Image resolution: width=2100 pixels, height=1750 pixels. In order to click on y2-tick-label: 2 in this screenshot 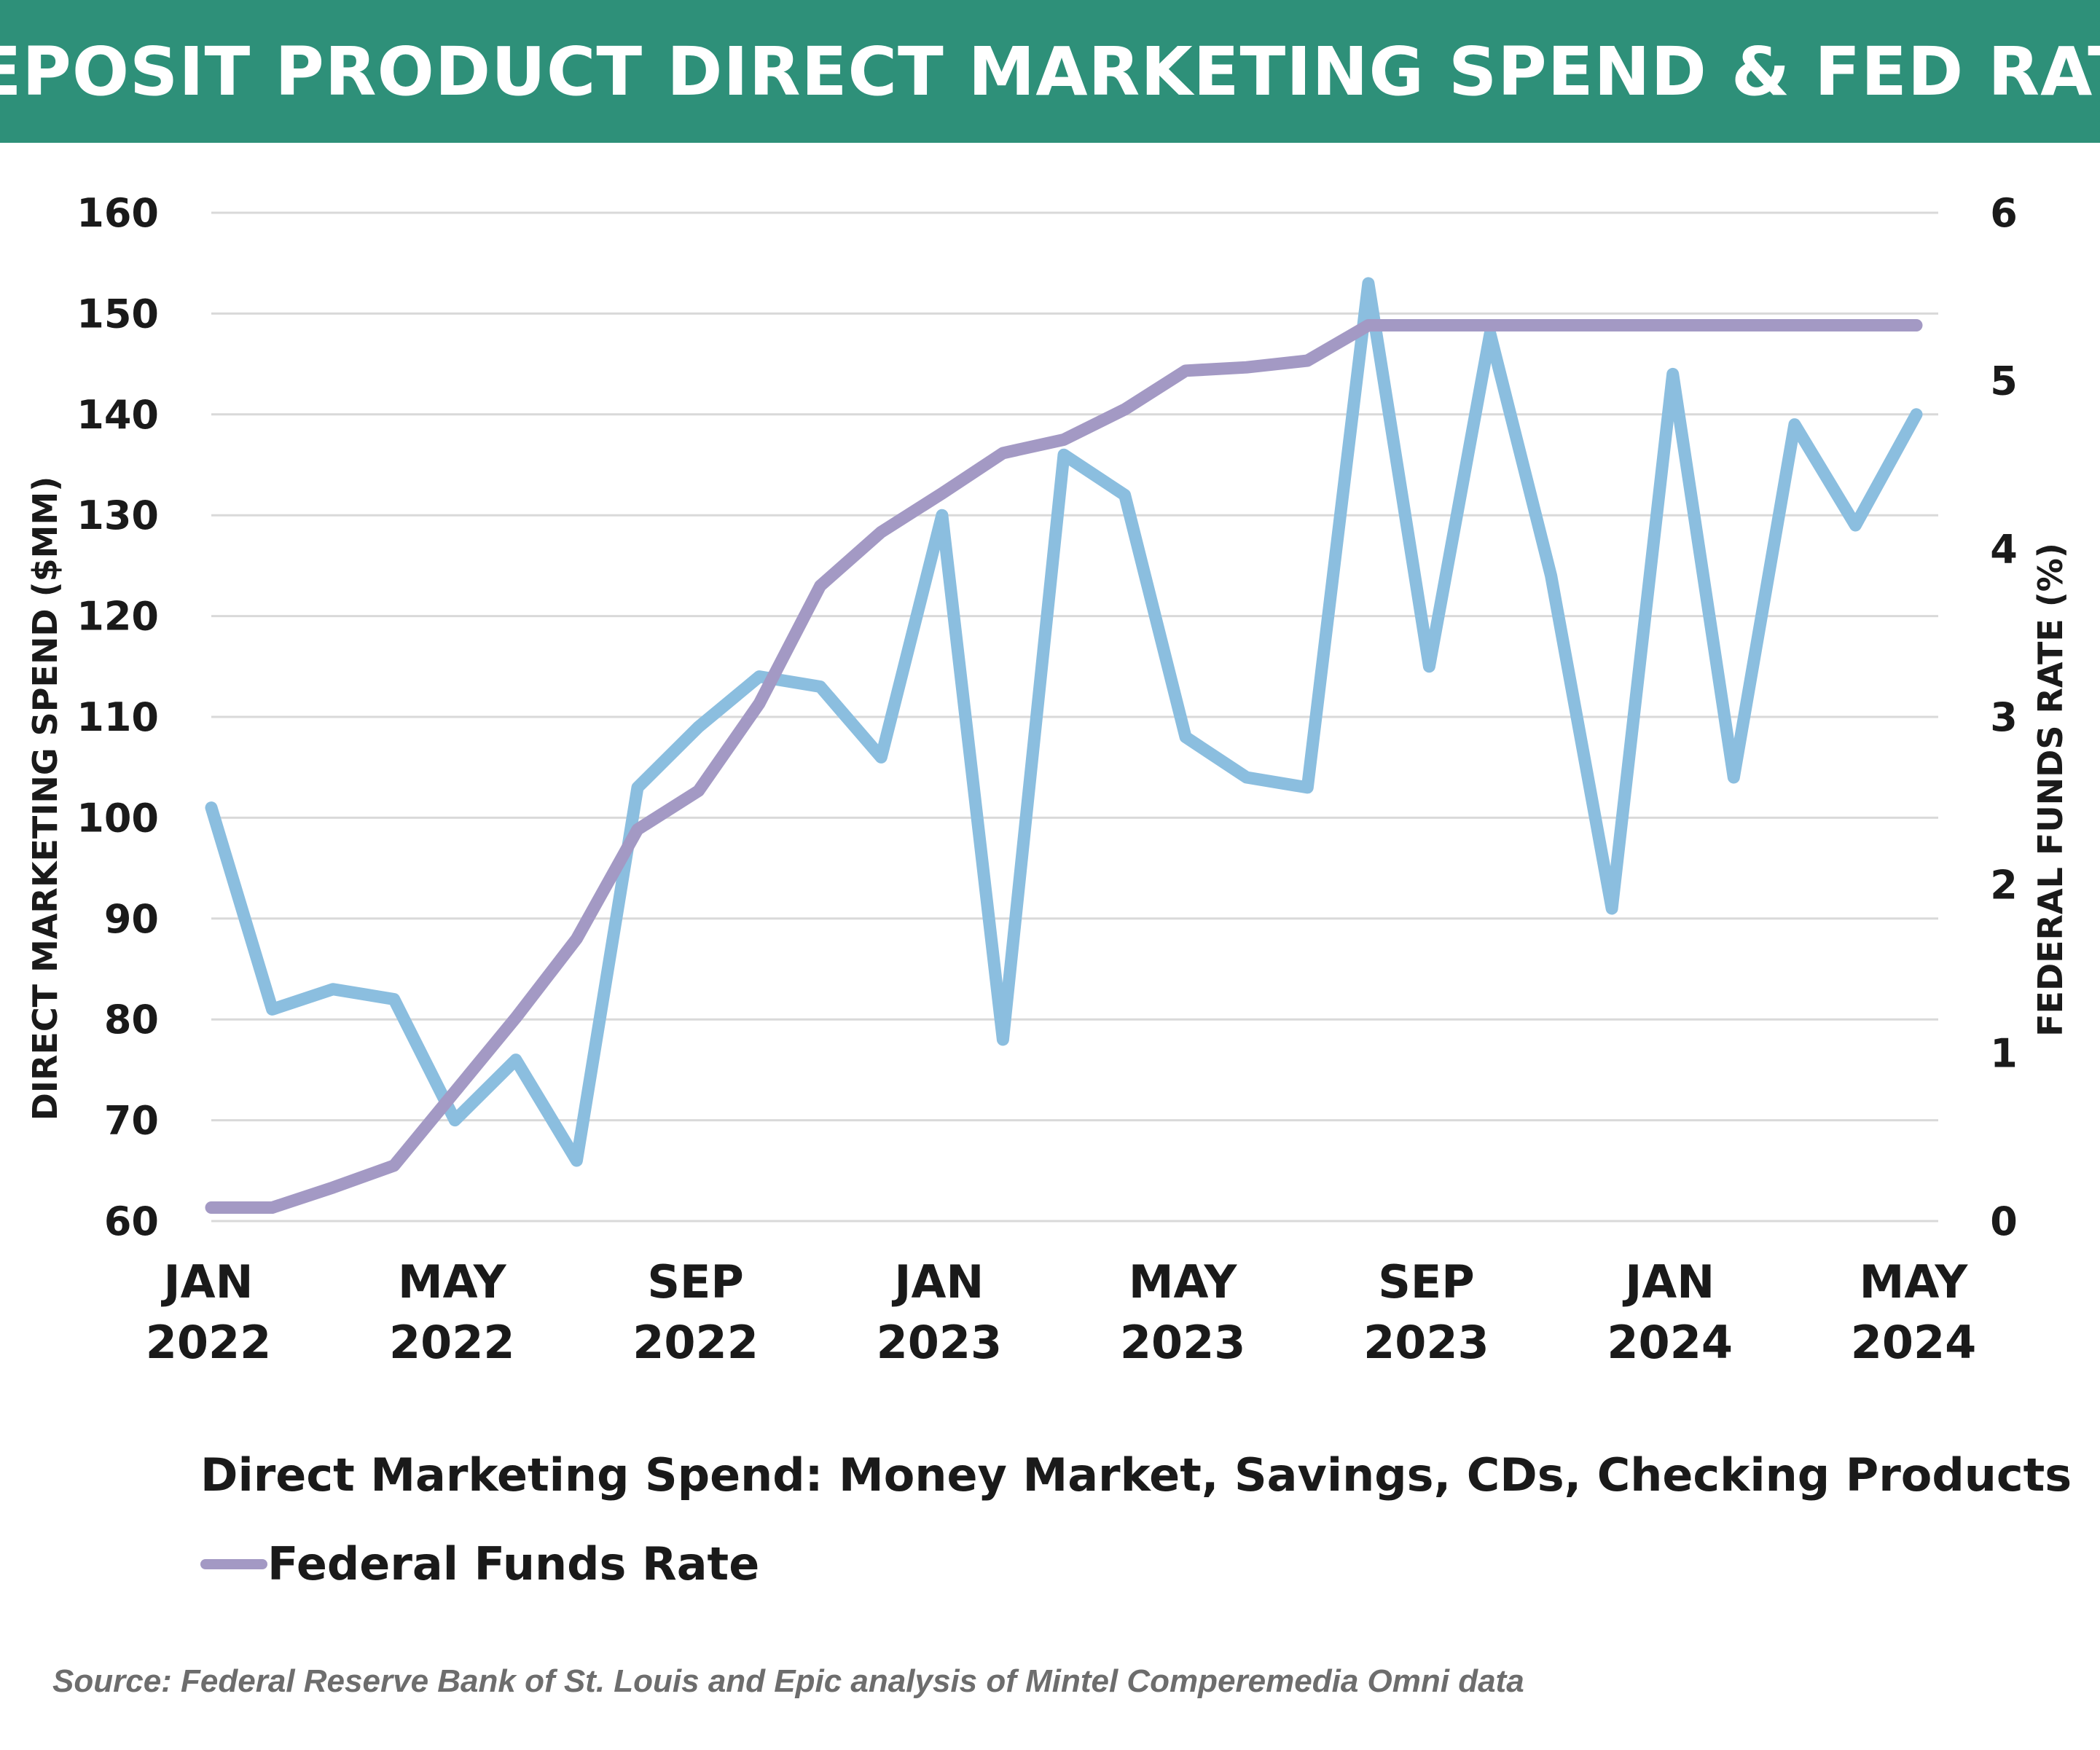, I will do `click(2004, 886)`.